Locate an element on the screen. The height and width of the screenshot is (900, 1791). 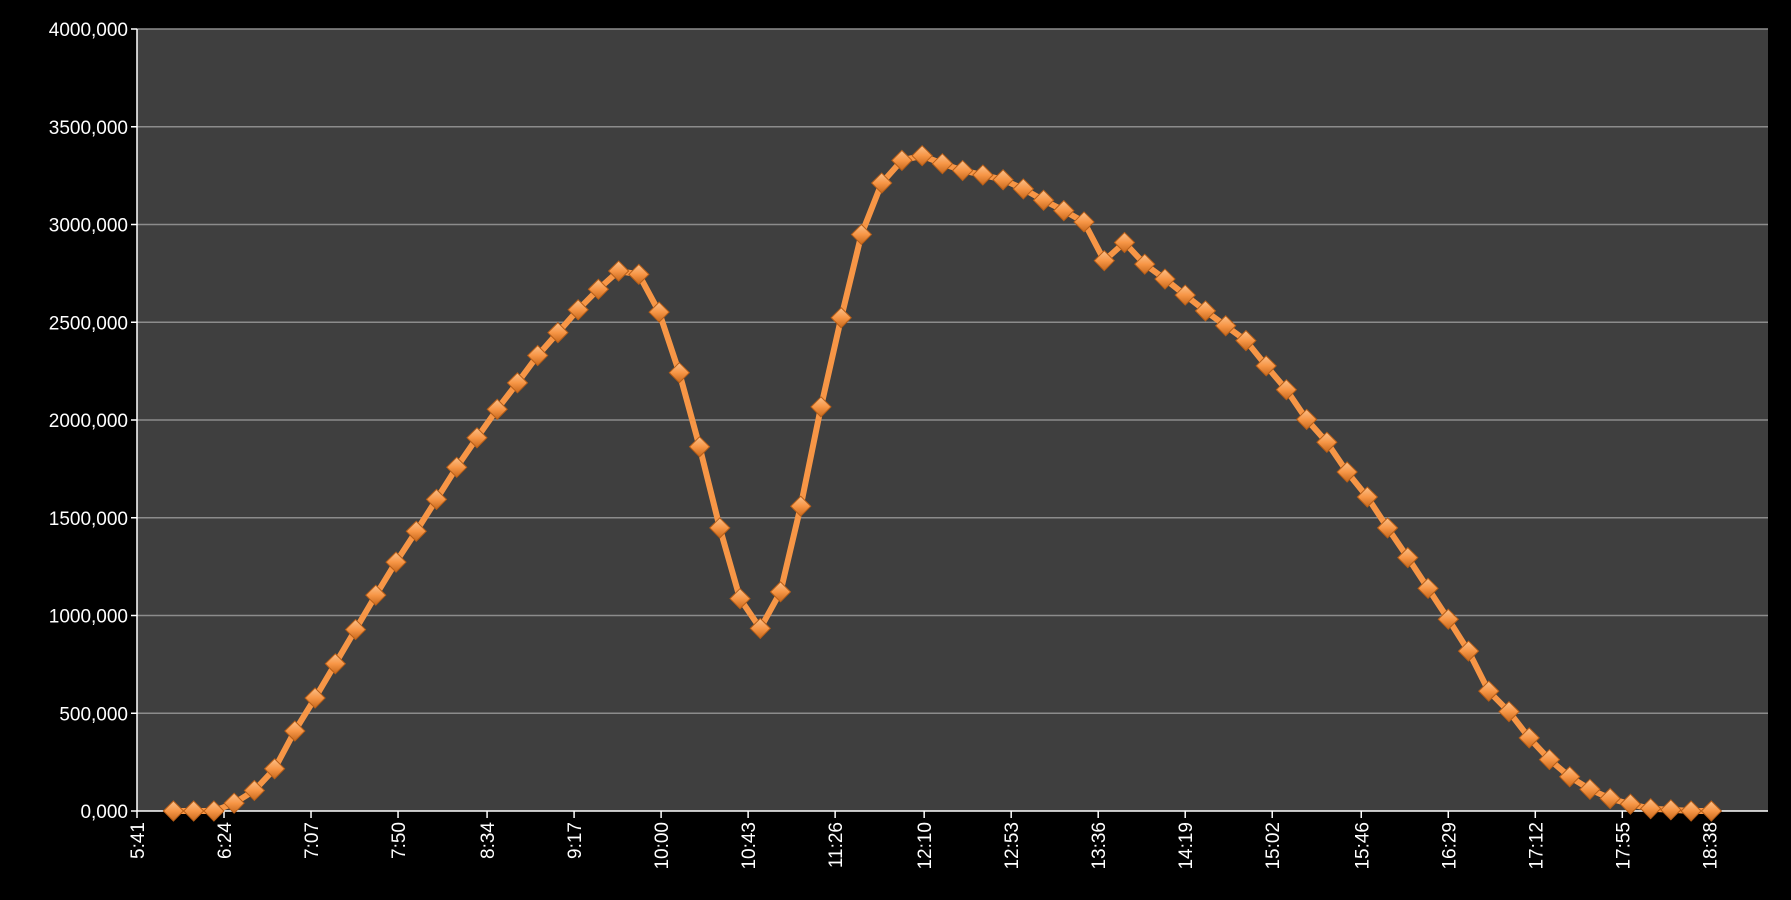
x-tick-label: 7:50 is located at coordinates (399, 840).